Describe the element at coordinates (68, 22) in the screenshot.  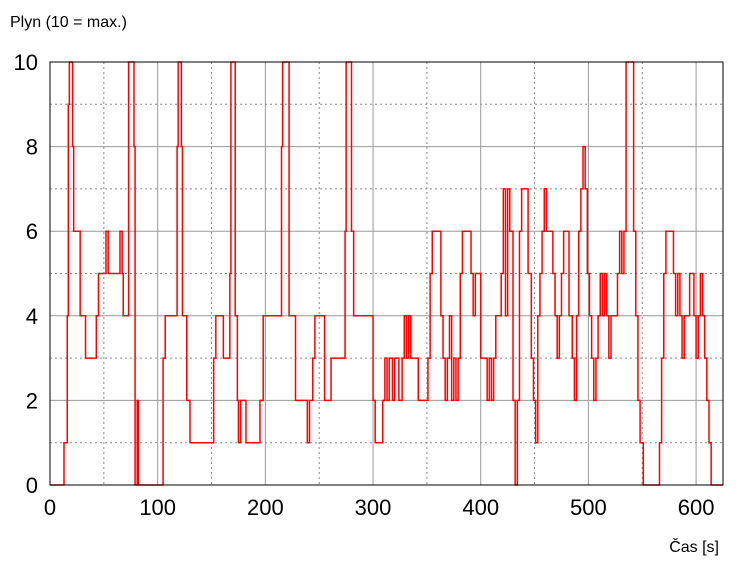
I see `y-axis-label: Plyn (10 = max.)` at that location.